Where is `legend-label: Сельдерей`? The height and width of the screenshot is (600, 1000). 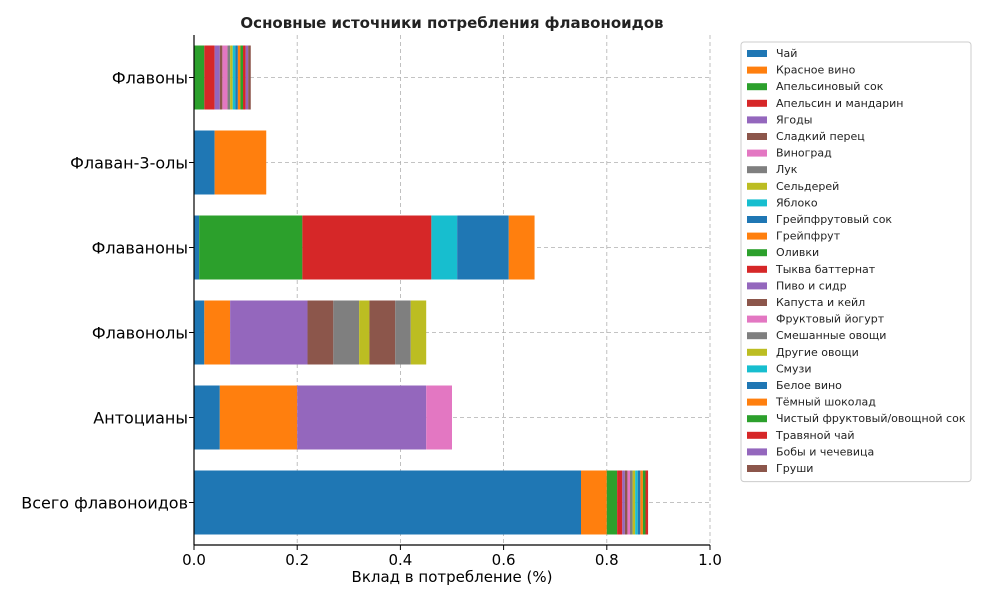 legend-label: Сельдерей is located at coordinates (807, 186).